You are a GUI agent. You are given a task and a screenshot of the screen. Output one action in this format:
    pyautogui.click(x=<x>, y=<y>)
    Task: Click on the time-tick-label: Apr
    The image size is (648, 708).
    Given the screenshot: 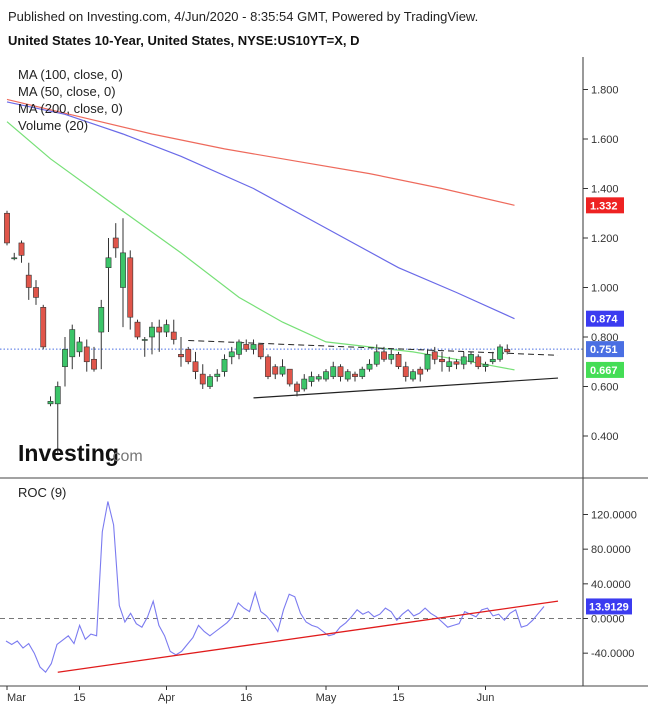 What is the action you would take?
    pyautogui.click(x=166, y=698)
    